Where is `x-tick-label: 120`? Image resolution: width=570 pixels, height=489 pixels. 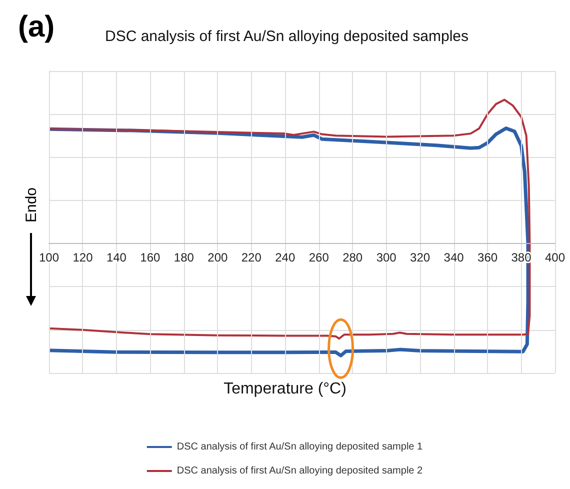
x-tick-label: 120 is located at coordinates (83, 257).